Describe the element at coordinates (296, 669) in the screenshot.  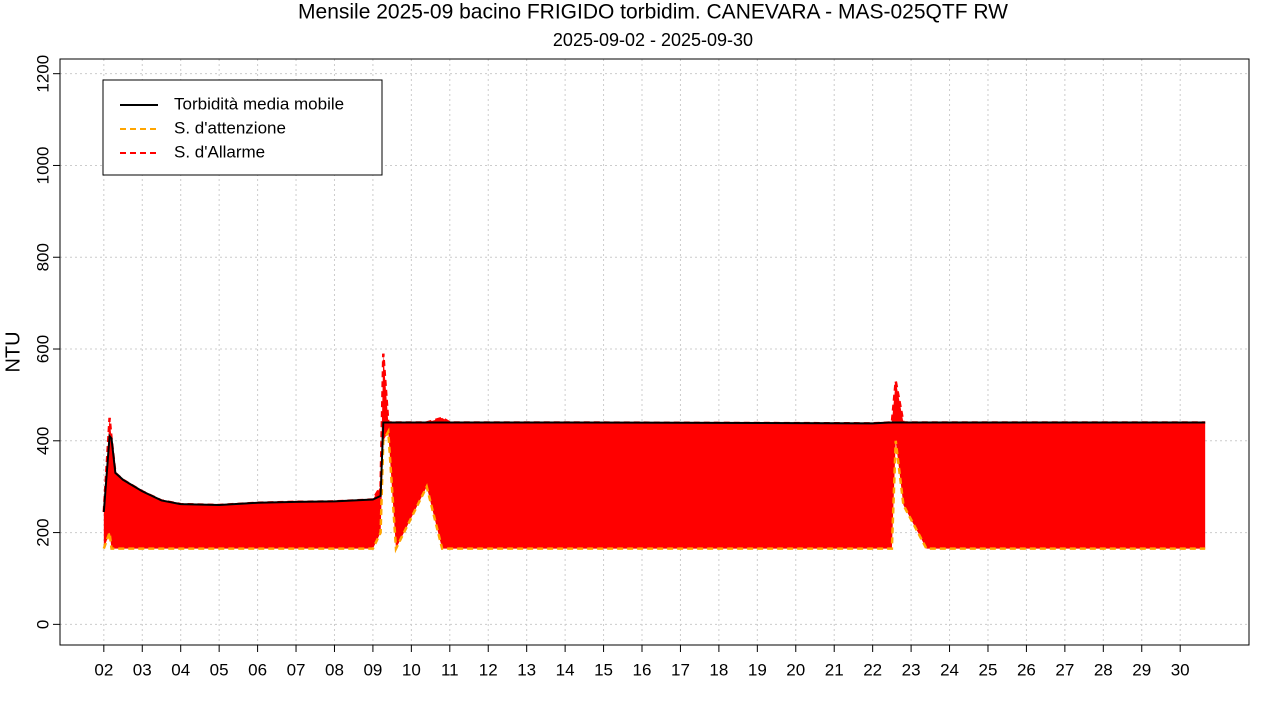
I see `x-tick-label: 07` at that location.